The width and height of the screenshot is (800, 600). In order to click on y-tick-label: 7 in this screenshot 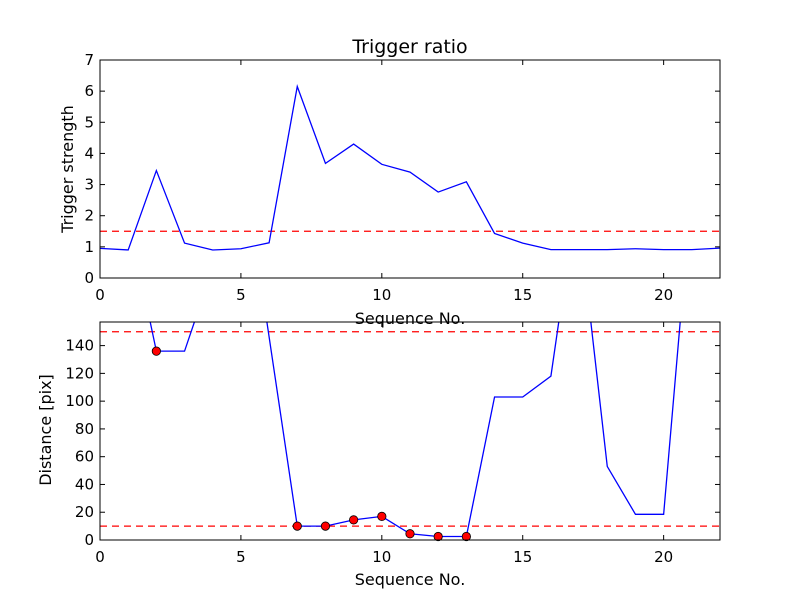, I will do `click(89, 60)`.